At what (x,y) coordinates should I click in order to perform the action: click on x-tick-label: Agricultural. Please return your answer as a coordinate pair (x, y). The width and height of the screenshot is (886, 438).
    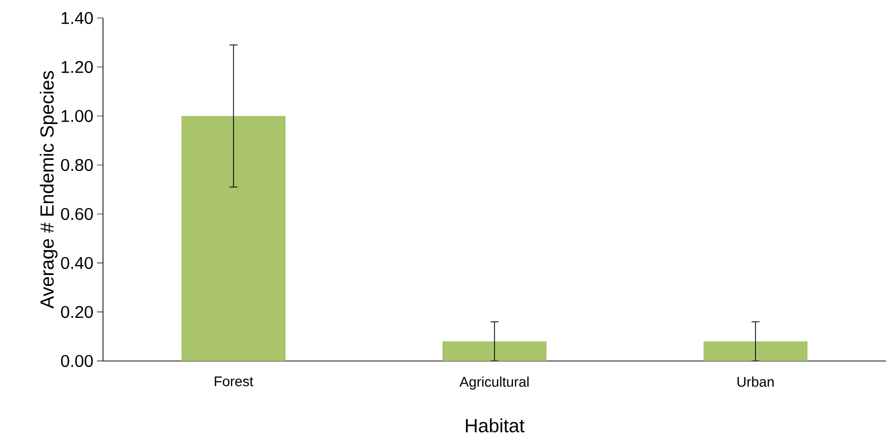
    Looking at the image, I should click on (494, 383).